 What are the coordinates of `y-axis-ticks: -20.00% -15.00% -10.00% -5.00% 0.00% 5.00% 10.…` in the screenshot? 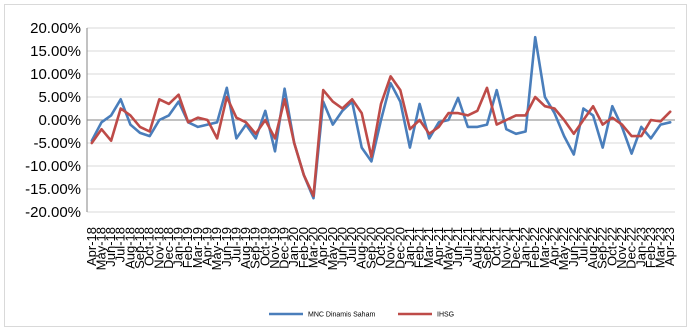 It's located at (53, 120).